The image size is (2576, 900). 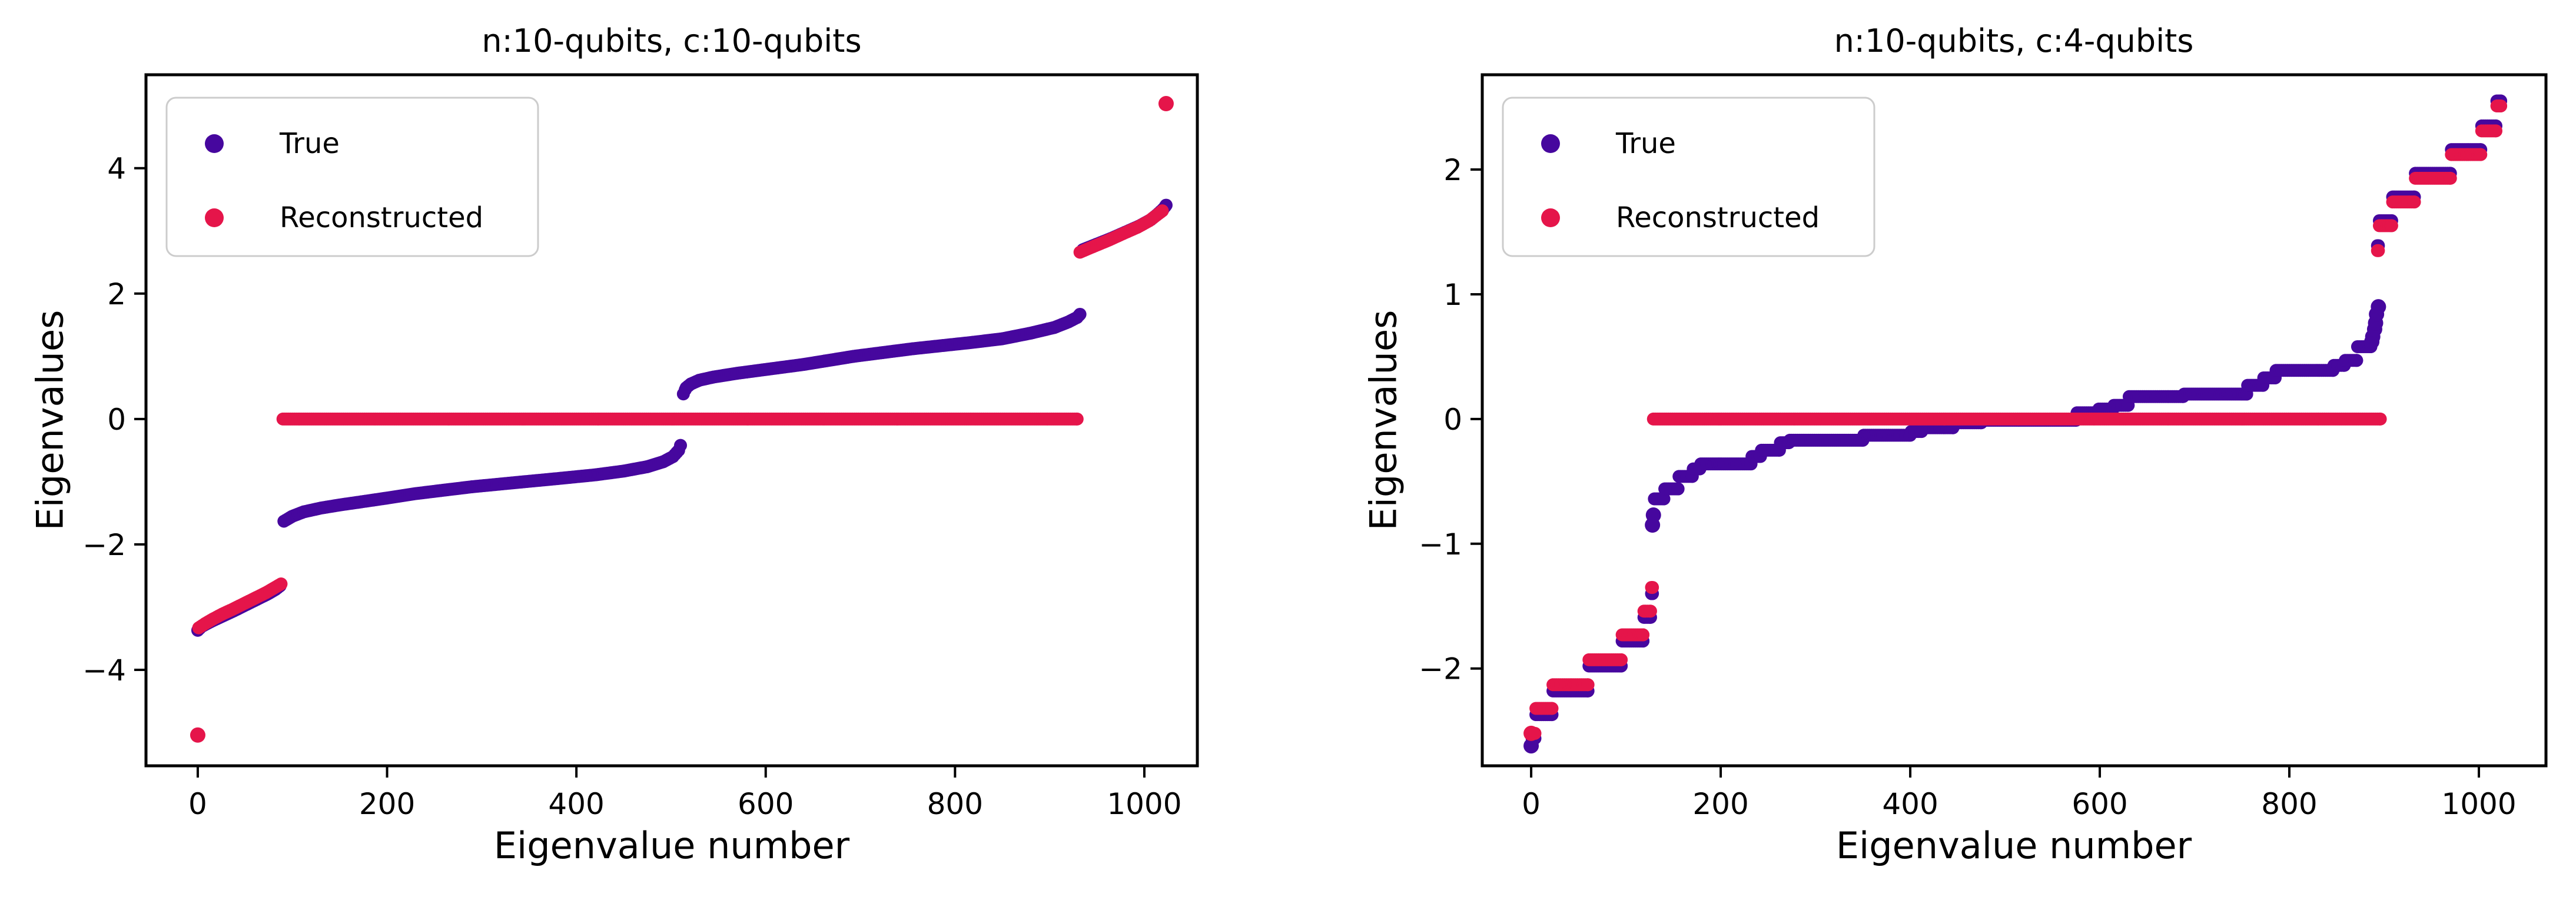 I want to click on y-axis-ticks: −2 −1 0 1 2, so click(x=1450, y=419).